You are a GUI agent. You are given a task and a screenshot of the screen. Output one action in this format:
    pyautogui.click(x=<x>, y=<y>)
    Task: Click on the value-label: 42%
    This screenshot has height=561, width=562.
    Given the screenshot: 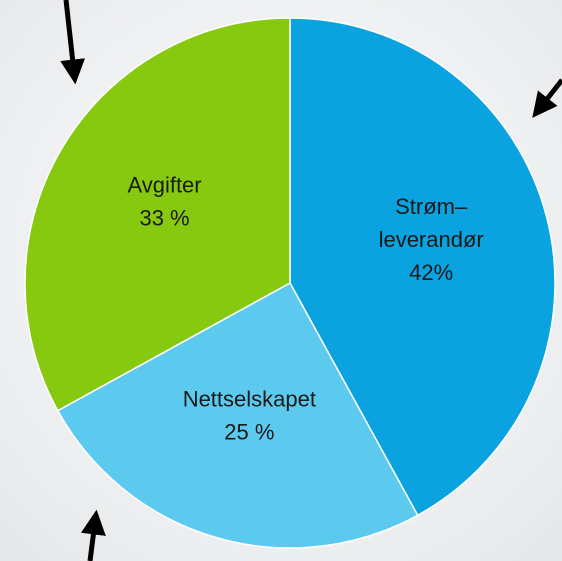 What is the action you would take?
    pyautogui.click(x=431, y=272)
    